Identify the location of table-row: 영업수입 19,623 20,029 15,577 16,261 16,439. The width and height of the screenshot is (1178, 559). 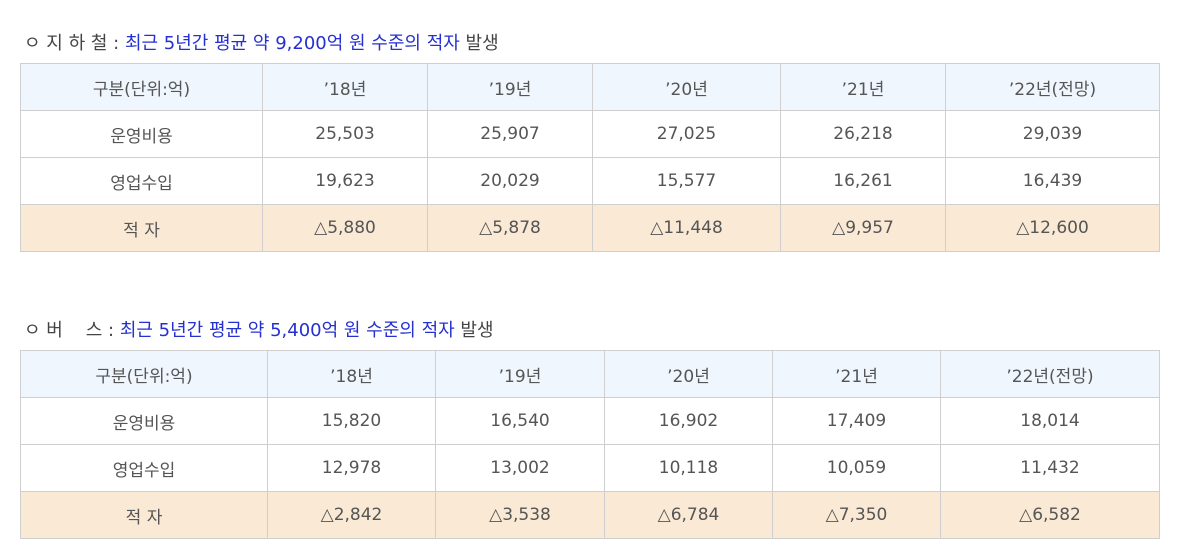
(590, 181).